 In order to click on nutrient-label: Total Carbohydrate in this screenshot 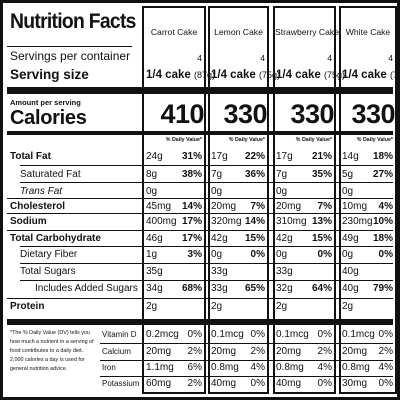, I will do `click(55, 238)`.